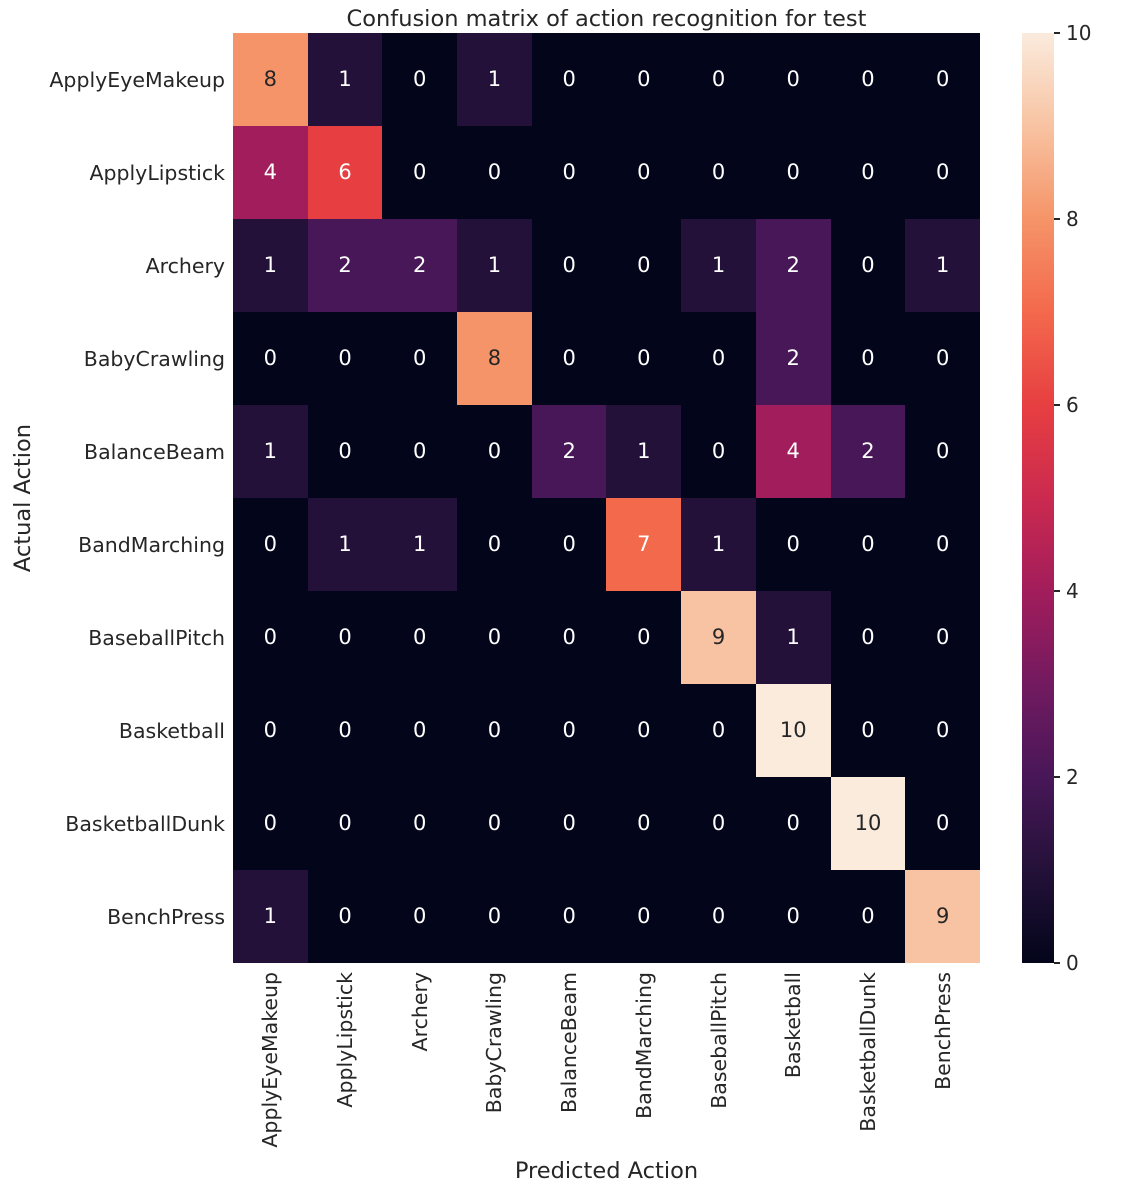  Describe the element at coordinates (494, 1043) in the screenshot. I see `x-tick-label-text: BabyCrawling` at that location.